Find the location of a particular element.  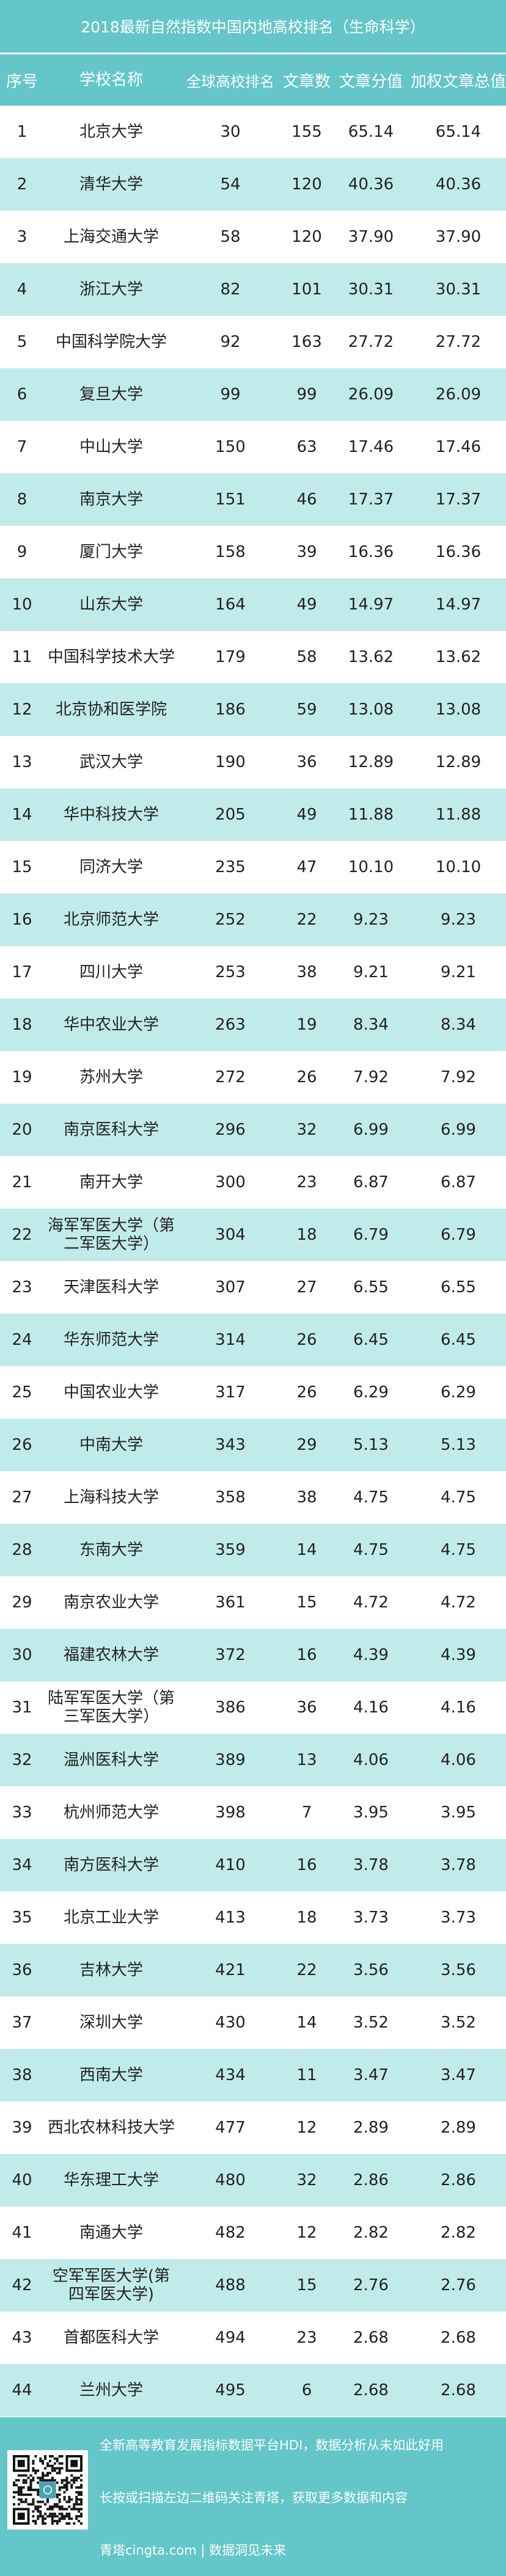

cell-article-count: 36 is located at coordinates (307, 762).